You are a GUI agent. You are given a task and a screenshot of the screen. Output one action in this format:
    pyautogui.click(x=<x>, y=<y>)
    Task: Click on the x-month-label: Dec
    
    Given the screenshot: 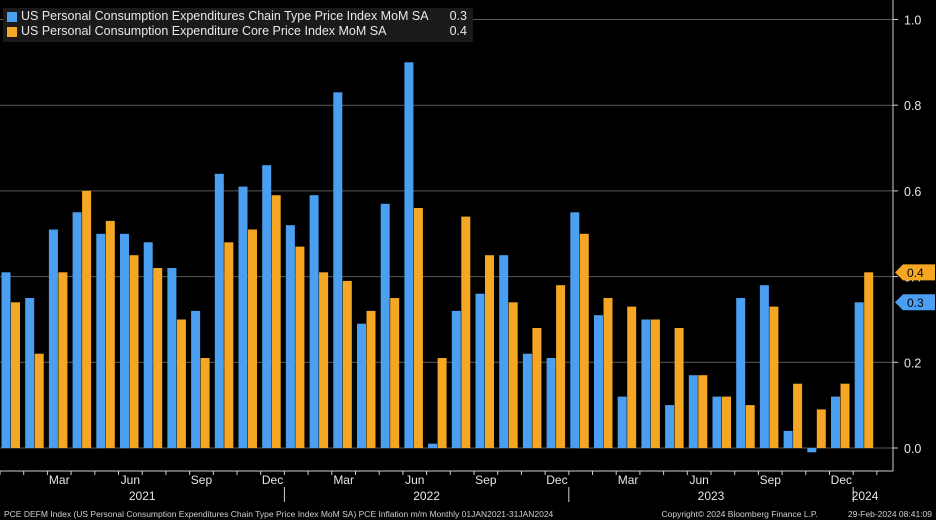 What is the action you would take?
    pyautogui.click(x=556, y=480)
    